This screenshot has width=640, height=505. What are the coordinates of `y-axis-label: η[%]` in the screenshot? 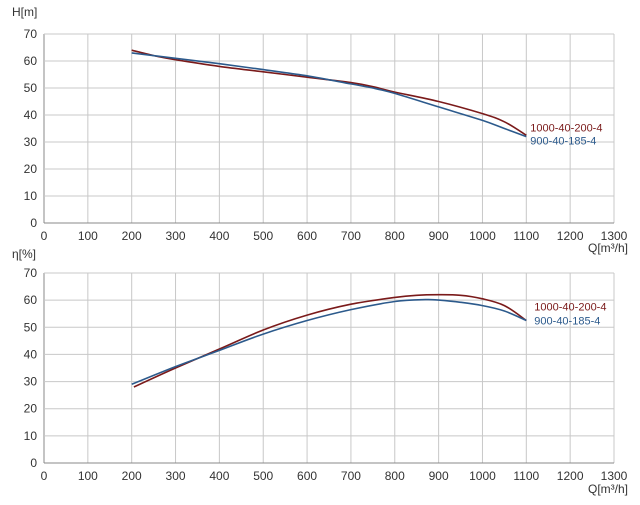 It's located at (24, 254).